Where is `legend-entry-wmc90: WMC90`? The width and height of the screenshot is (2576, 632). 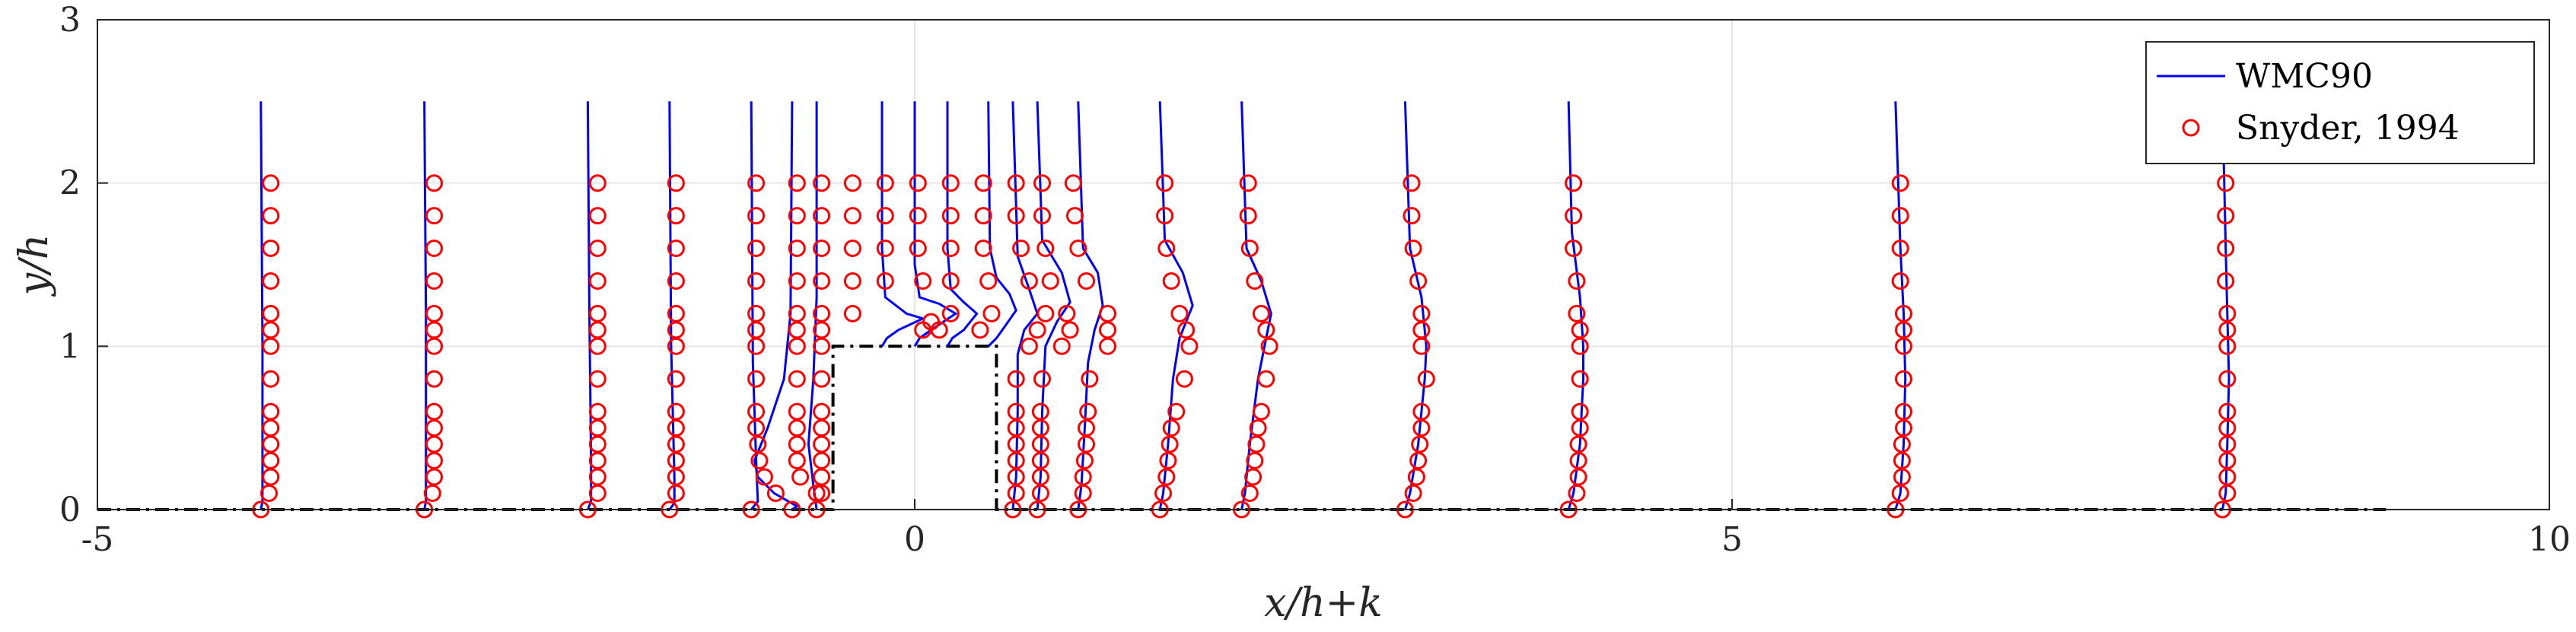 legend-entry-wmc90: WMC90 is located at coordinates (2304, 76).